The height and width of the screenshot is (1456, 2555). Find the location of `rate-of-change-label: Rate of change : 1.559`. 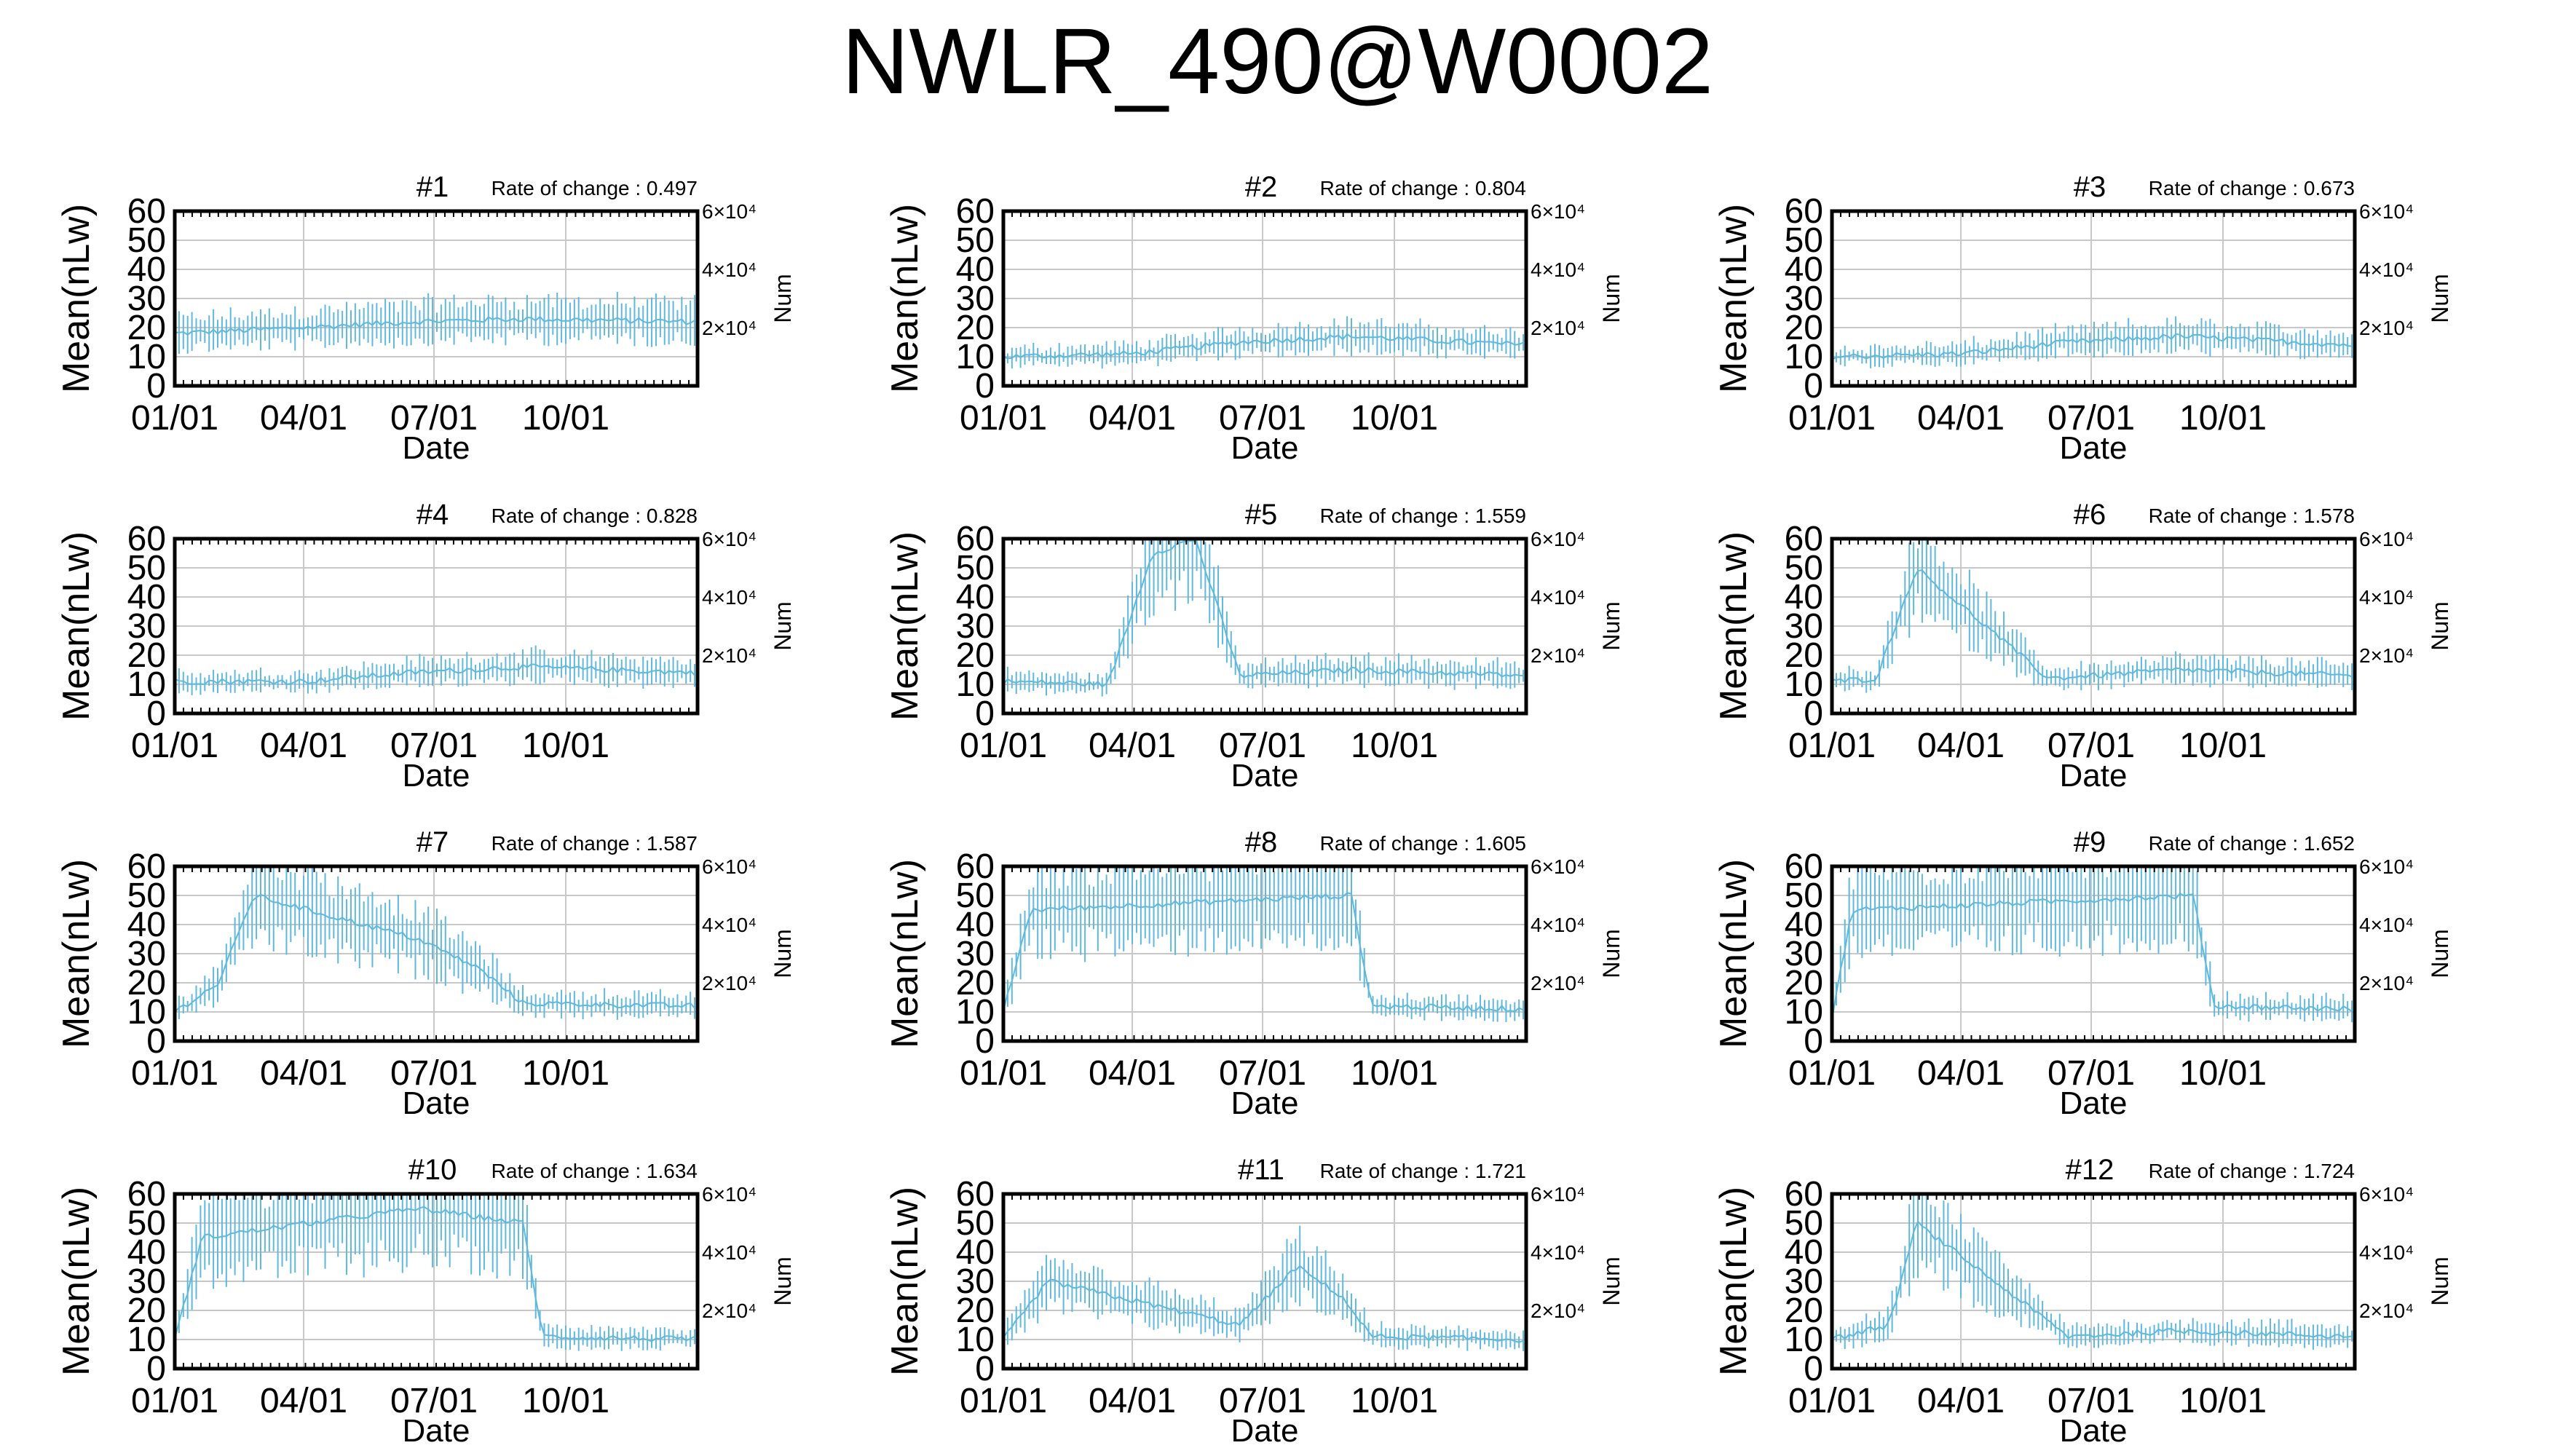

rate-of-change-label: Rate of change : 1.559 is located at coordinates (1423, 516).